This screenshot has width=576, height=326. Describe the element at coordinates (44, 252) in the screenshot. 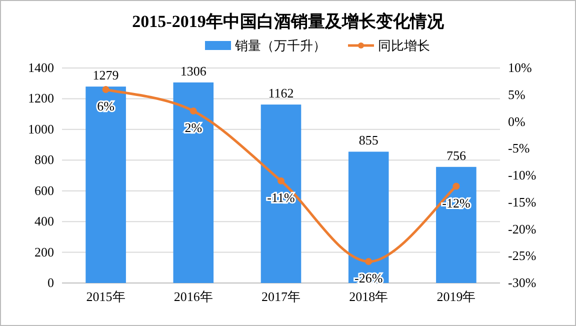

I see `y-tick-label: 200` at that location.